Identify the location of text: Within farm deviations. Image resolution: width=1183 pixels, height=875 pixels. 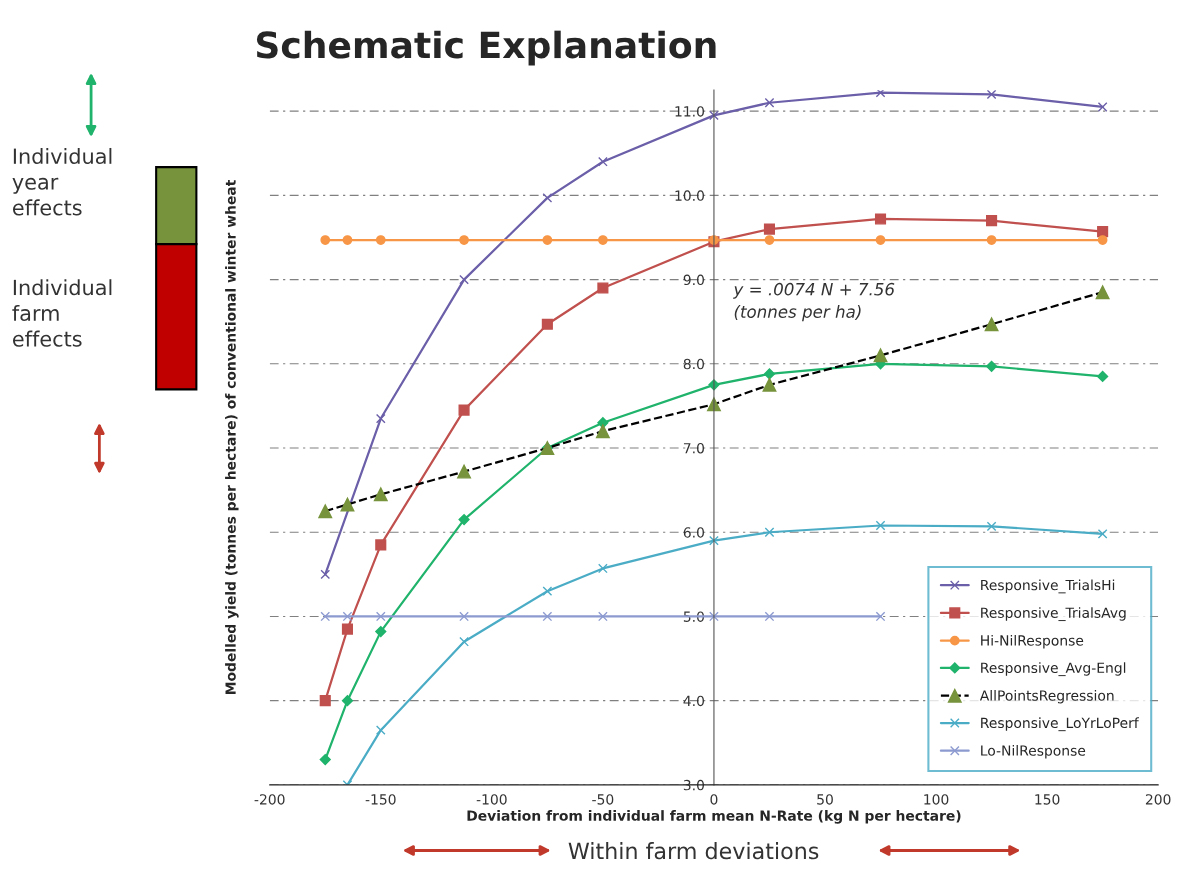
(693, 851).